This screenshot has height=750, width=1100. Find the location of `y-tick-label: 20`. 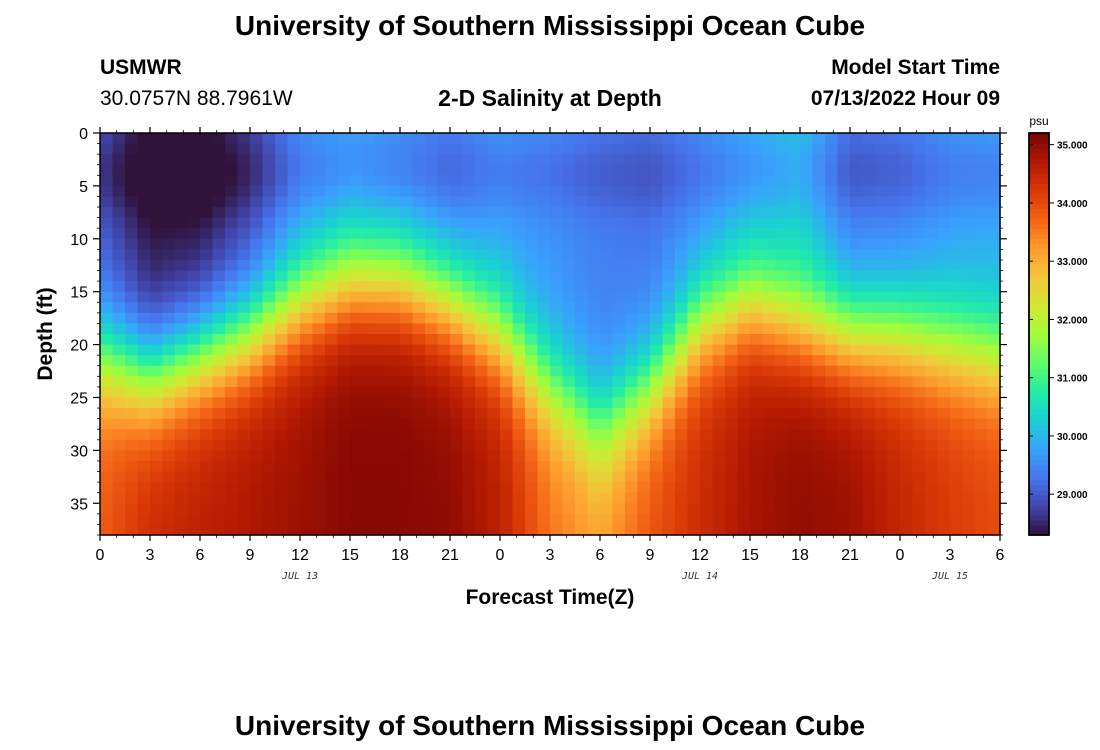

y-tick-label: 20 is located at coordinates (79, 346).